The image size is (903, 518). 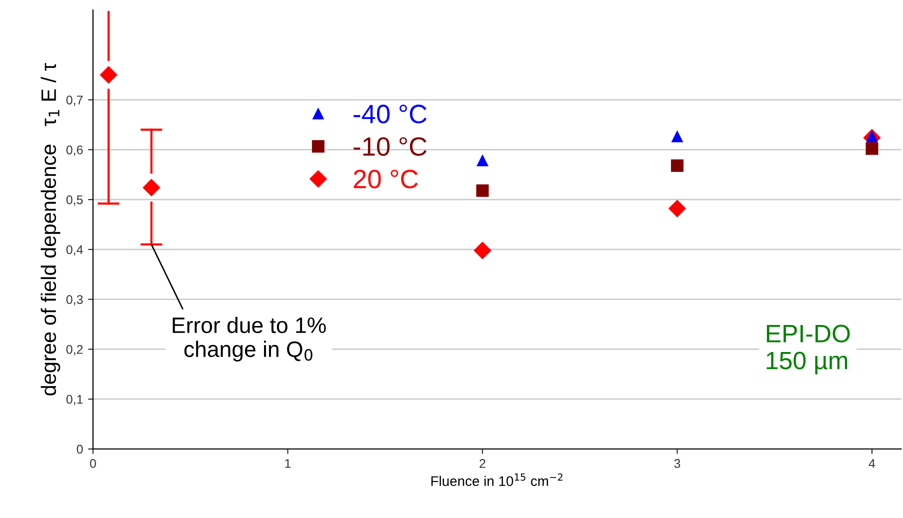 What do you see at coordinates (74, 101) in the screenshot?
I see `y-tick-label: 0,7` at bounding box center [74, 101].